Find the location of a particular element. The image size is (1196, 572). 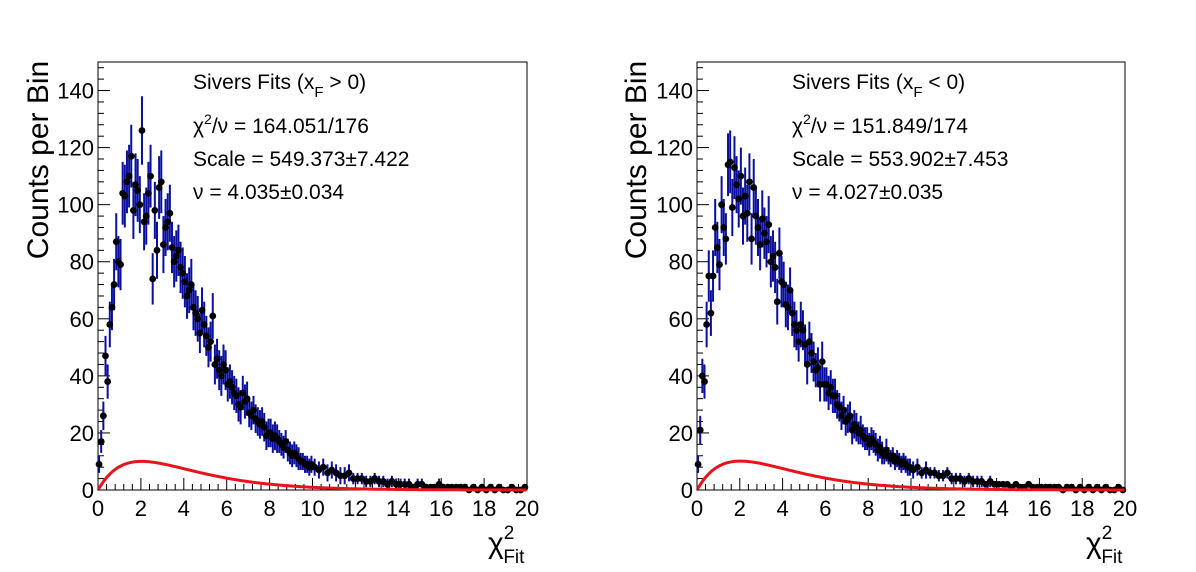

nu-text: ν = 4.035±0.034 is located at coordinates (268, 192).